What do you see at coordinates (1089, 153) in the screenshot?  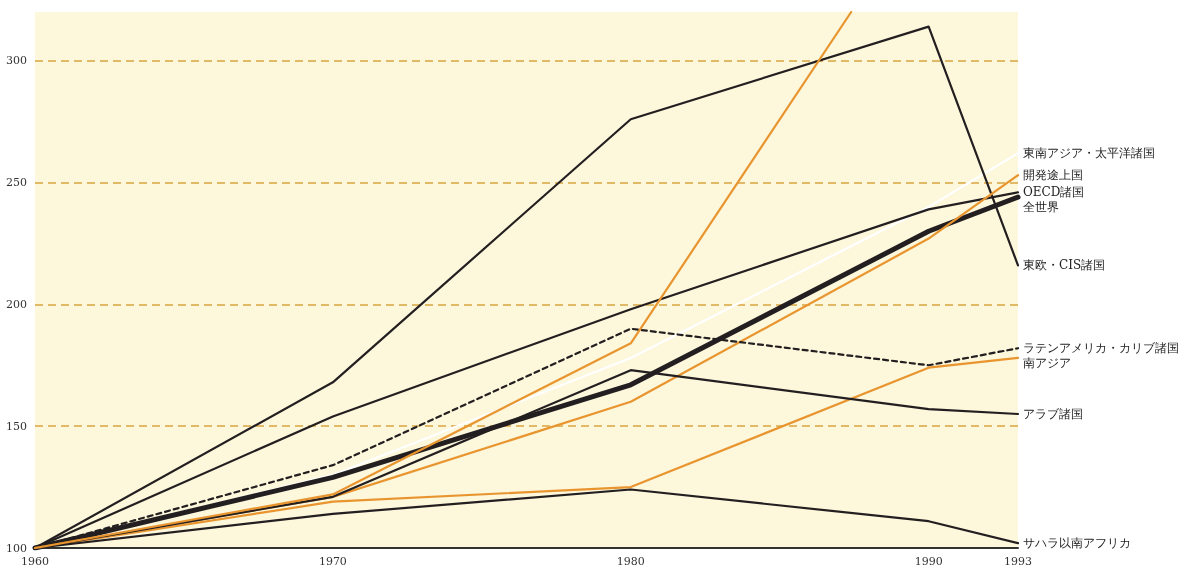 I see `series-label: 東南アジア・太平洋諸国` at bounding box center [1089, 153].